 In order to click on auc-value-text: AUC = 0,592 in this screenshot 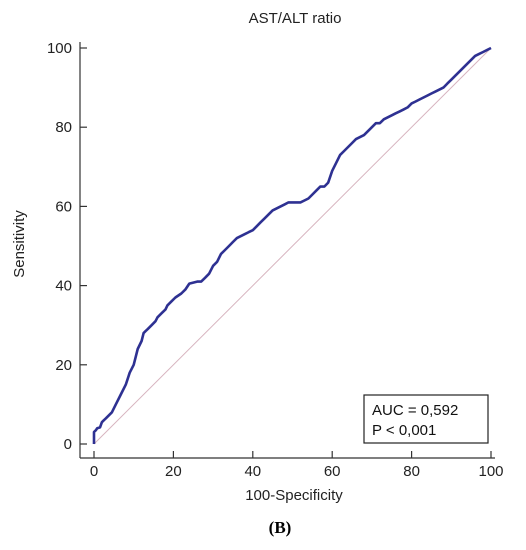, I will do `click(415, 410)`.